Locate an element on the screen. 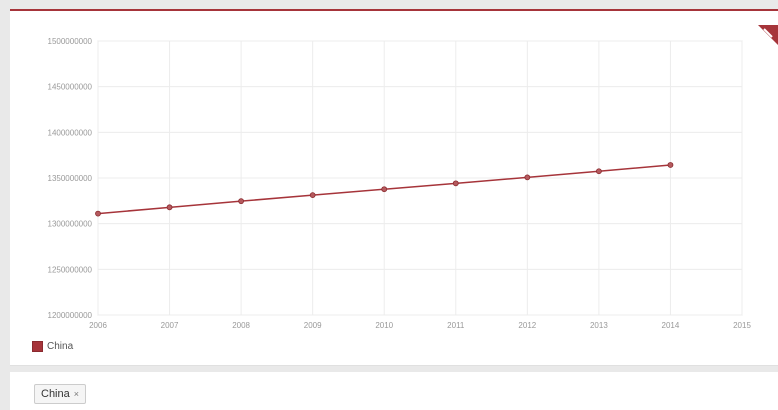 Image resolution: width=778 pixels, height=410 pixels. y-tick-label: 1450000000 is located at coordinates (70, 87).